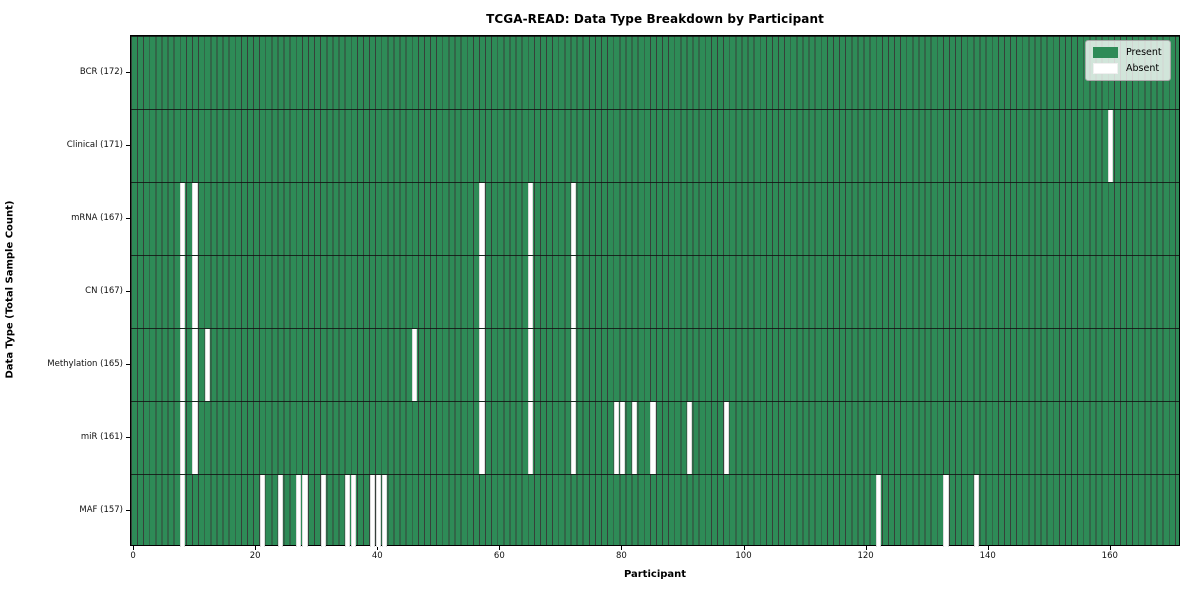  I want to click on x-tick-label: 100, so click(743, 556).